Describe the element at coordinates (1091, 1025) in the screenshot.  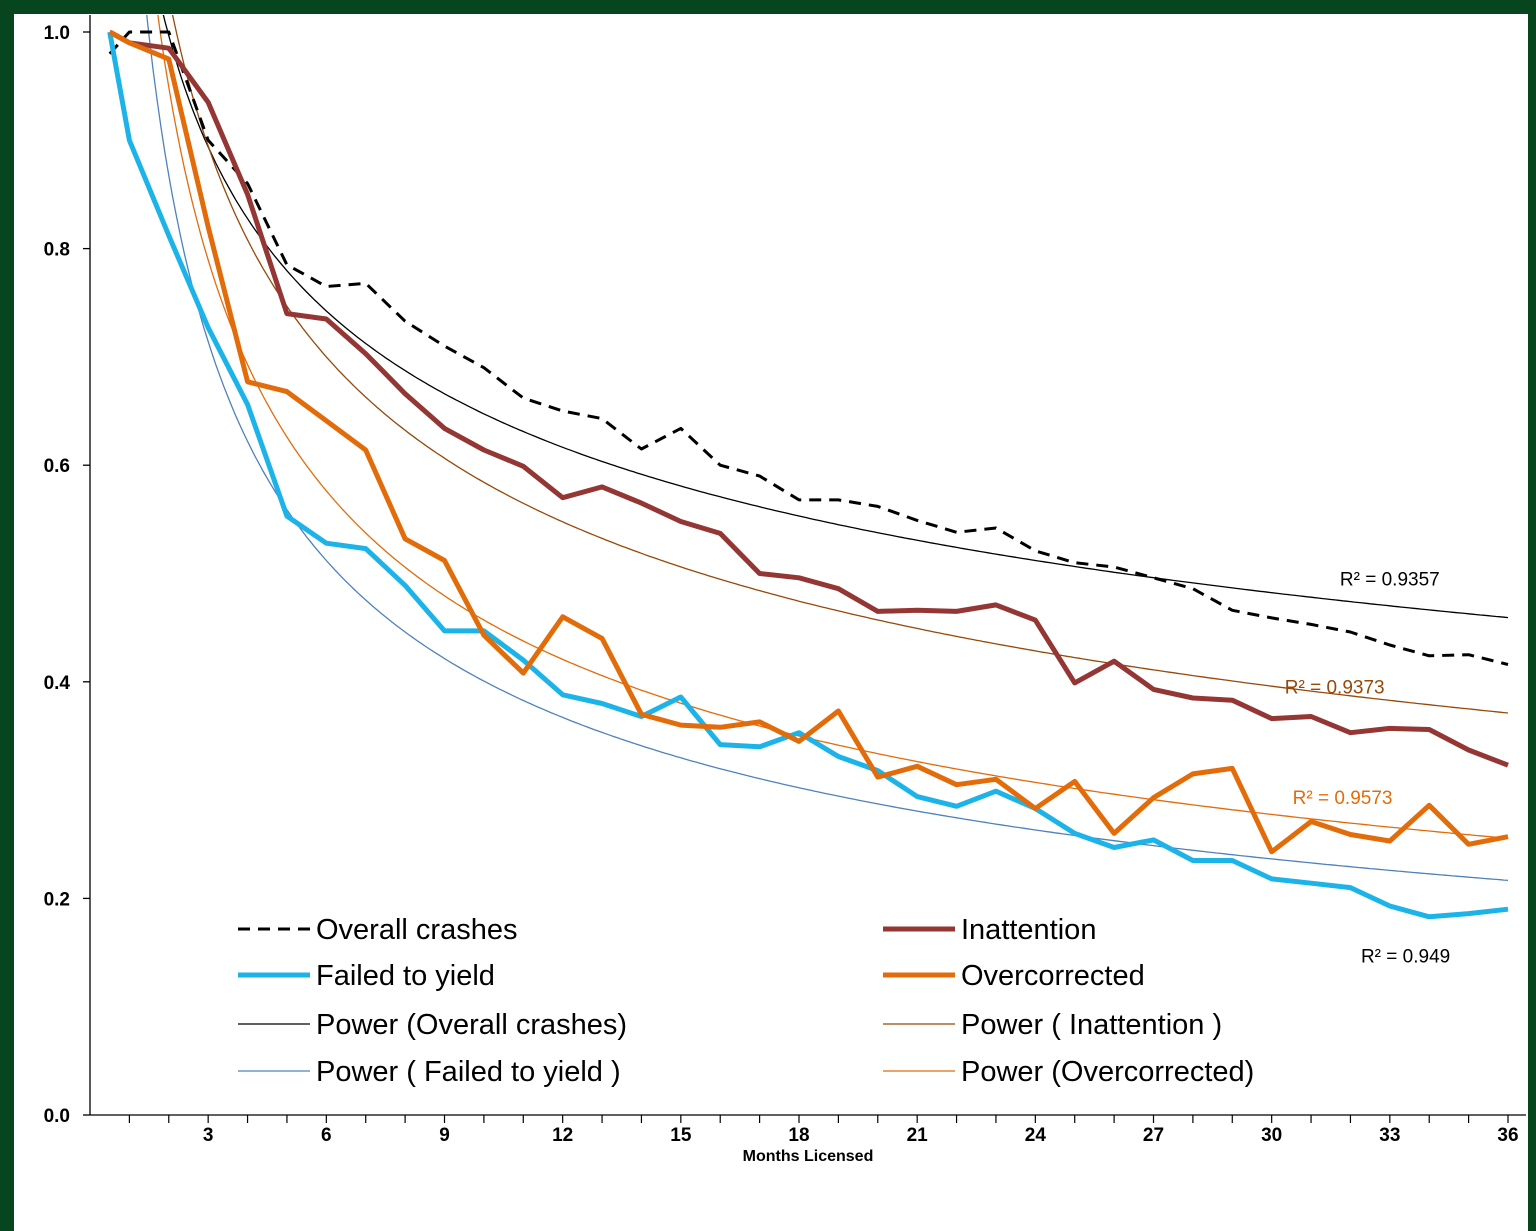
I see `legend-label: Power ( Inattention )` at that location.